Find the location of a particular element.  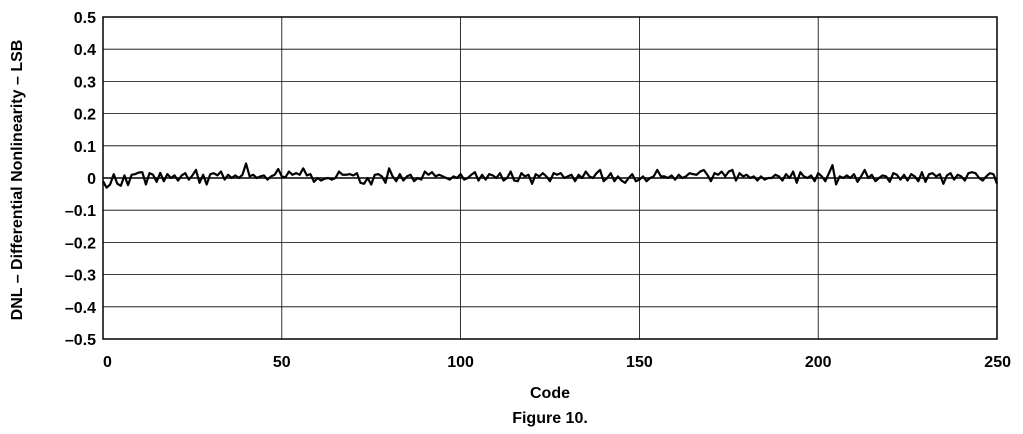

y-tick-label: 0.5 is located at coordinates (85, 18).